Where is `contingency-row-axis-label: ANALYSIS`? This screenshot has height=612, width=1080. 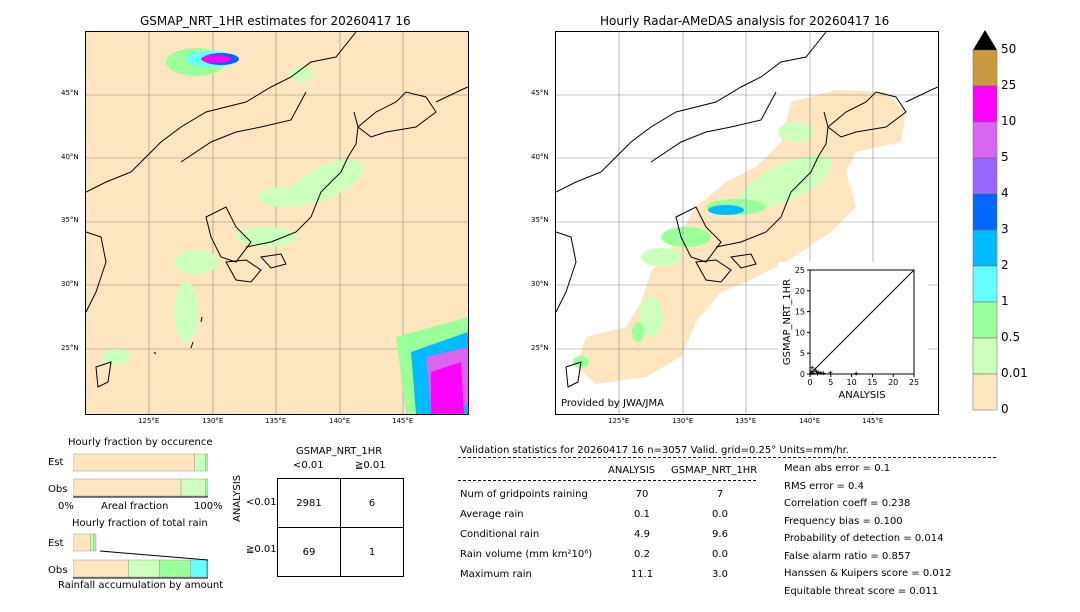
contingency-row-axis-label: ANALYSIS is located at coordinates (237, 498).